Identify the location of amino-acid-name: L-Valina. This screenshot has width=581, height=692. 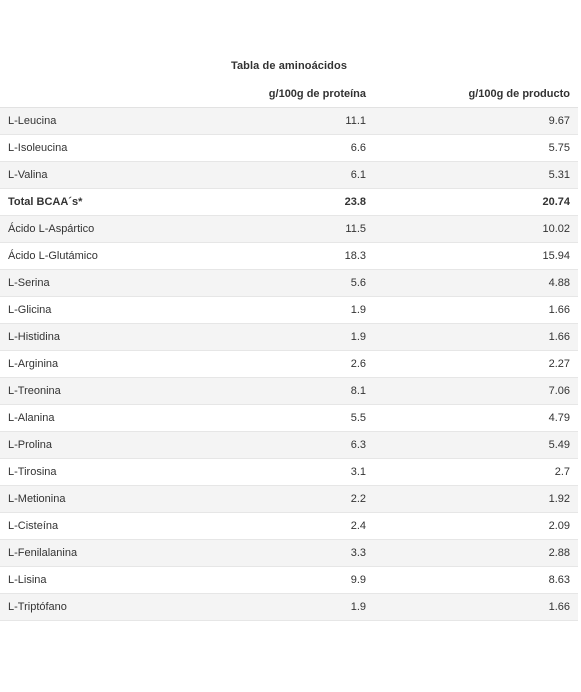
(100, 175).